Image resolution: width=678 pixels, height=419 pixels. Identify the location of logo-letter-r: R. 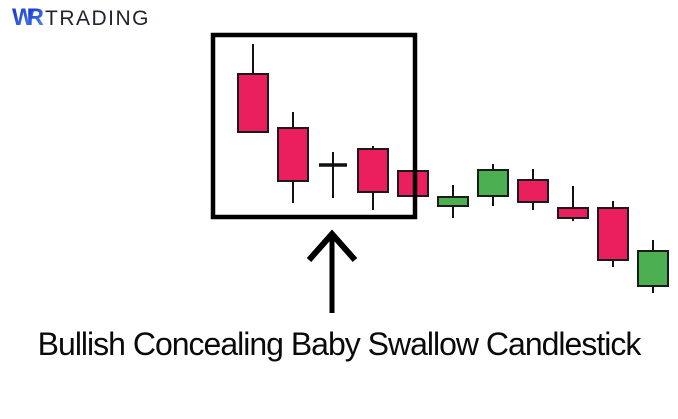
(35, 17).